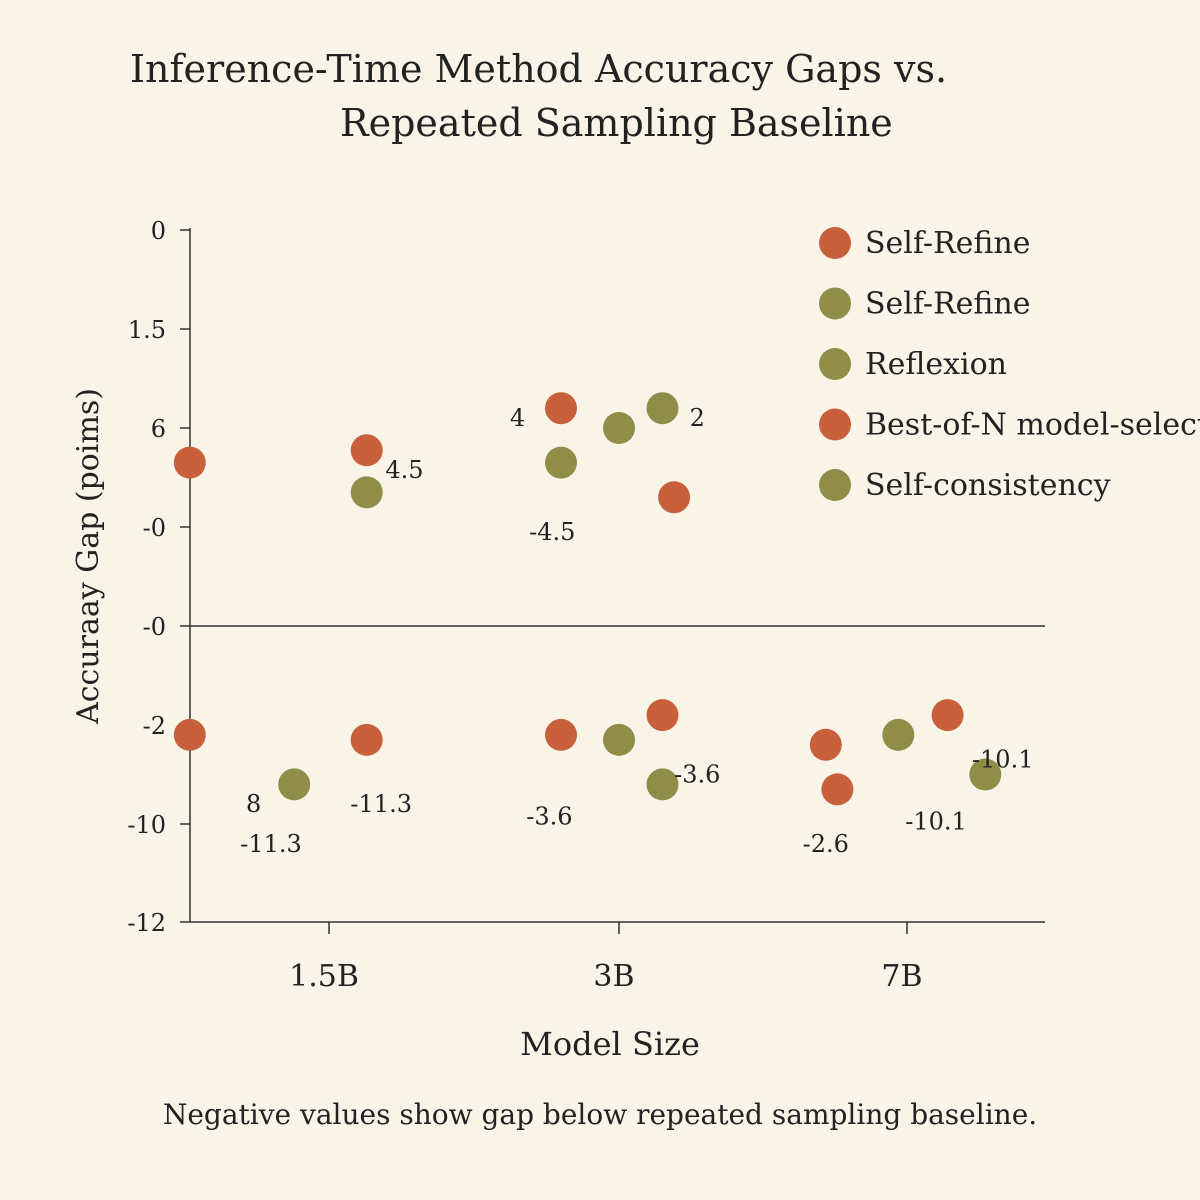 Image resolution: width=1200 pixels, height=1200 pixels. Describe the element at coordinates (936, 364) in the screenshot. I see `legend-label: Reflexion` at that location.